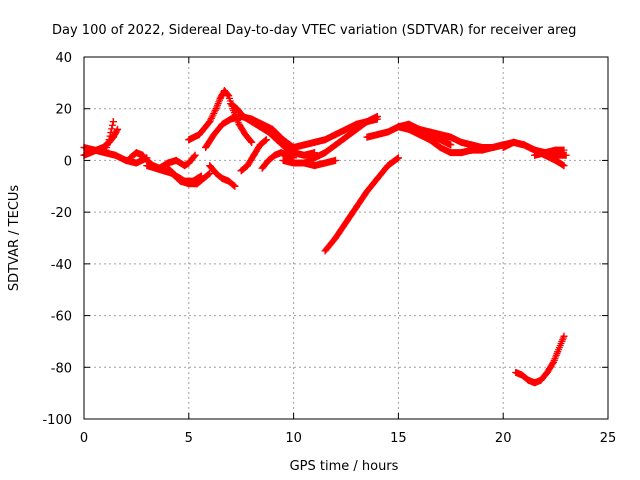 The image size is (640, 480). Describe the element at coordinates (293, 438) in the screenshot. I see `x-tick-label: 10` at that location.